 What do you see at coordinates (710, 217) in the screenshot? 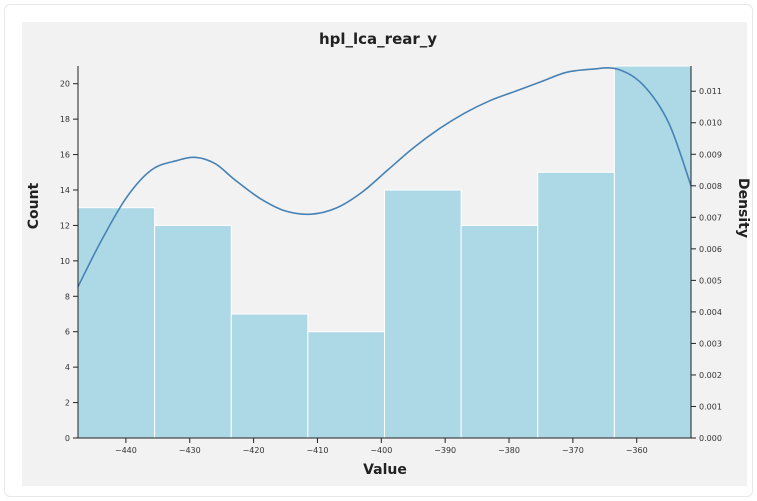
I see `y2-tick-label: 0.007` at bounding box center [710, 217].